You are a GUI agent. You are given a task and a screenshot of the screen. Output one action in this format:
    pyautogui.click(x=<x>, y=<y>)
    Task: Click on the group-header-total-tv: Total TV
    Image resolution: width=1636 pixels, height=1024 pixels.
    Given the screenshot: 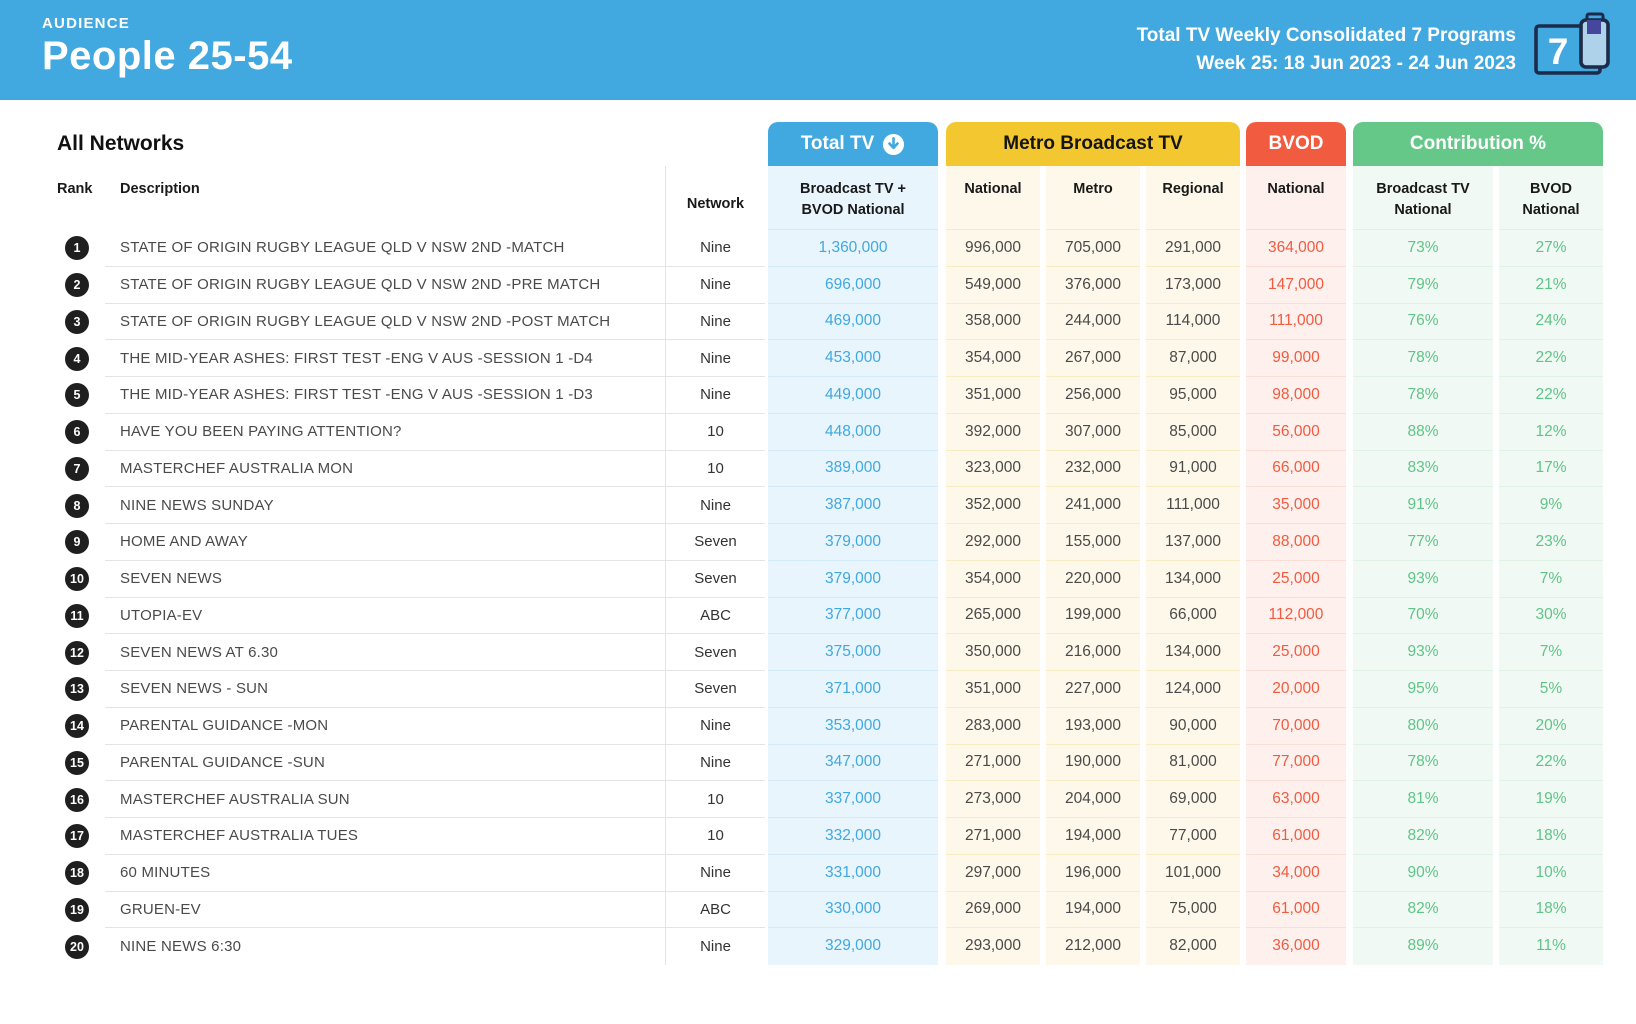 What is the action you would take?
    pyautogui.click(x=853, y=144)
    